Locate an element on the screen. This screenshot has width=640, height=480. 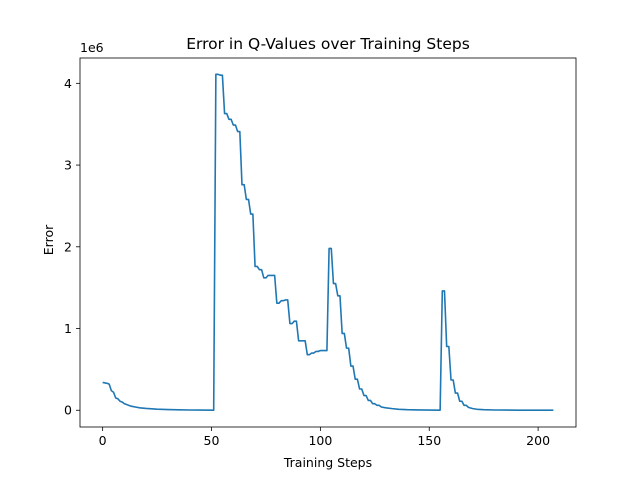
y-axis-ticks: 0 1 2 3 4 is located at coordinates (72, 247).